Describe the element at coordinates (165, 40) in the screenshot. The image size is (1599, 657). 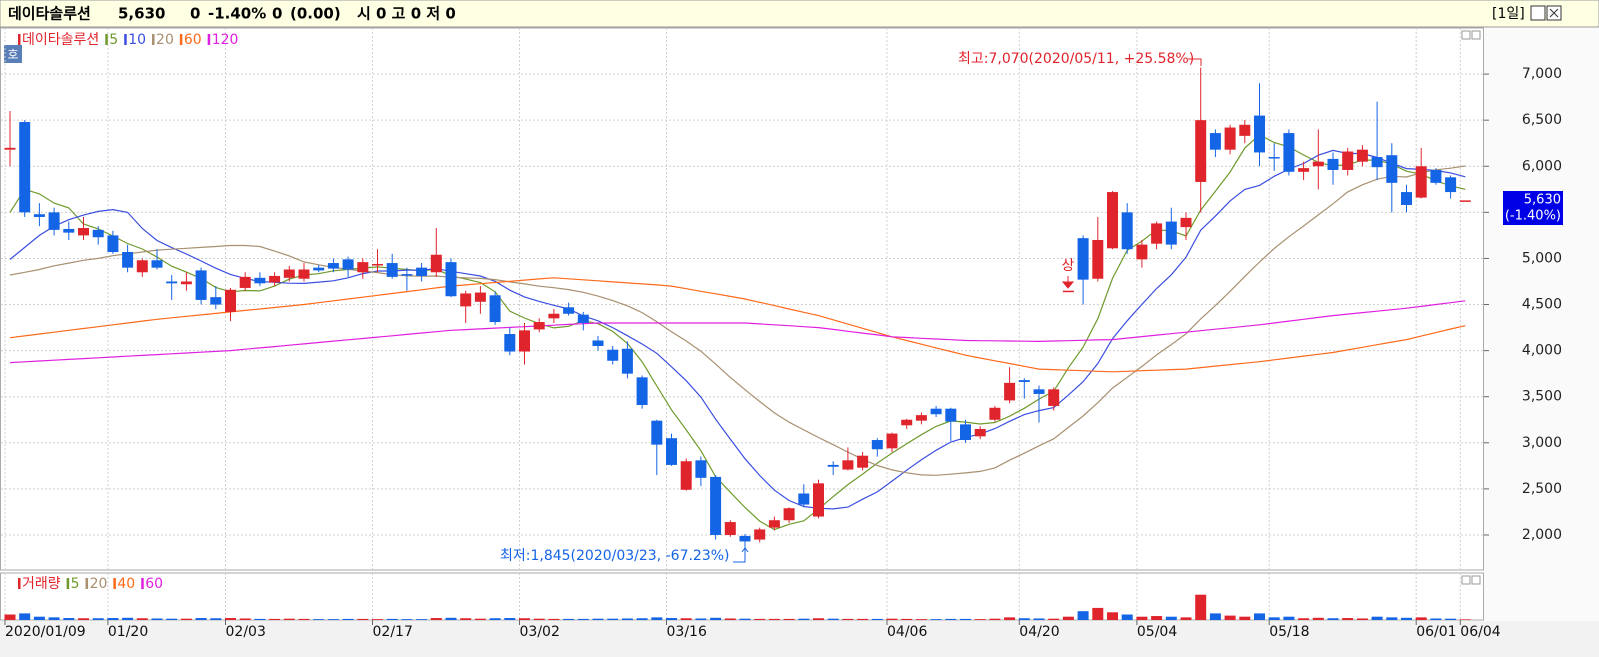
I see `legend-label: 20` at that location.